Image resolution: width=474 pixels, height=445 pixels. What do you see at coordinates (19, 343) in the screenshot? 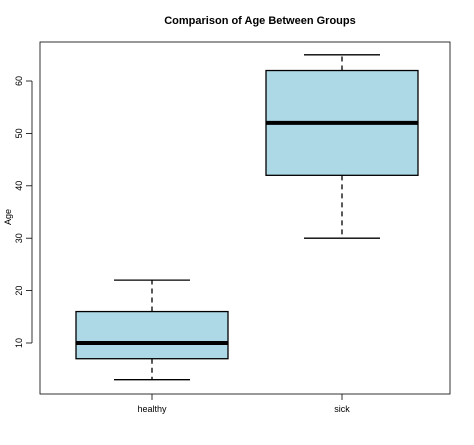
I see `y-tick-label: 10` at bounding box center [19, 343].